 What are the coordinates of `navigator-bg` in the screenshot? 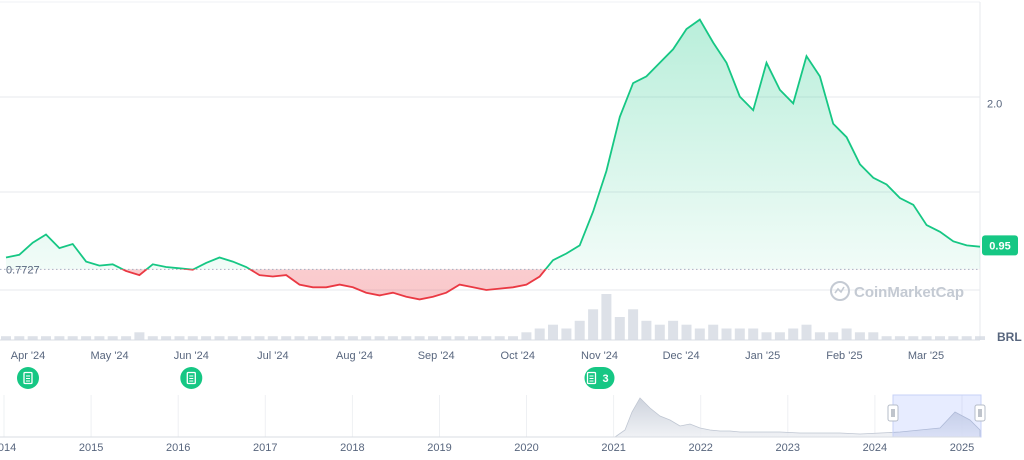 It's located at (490, 416).